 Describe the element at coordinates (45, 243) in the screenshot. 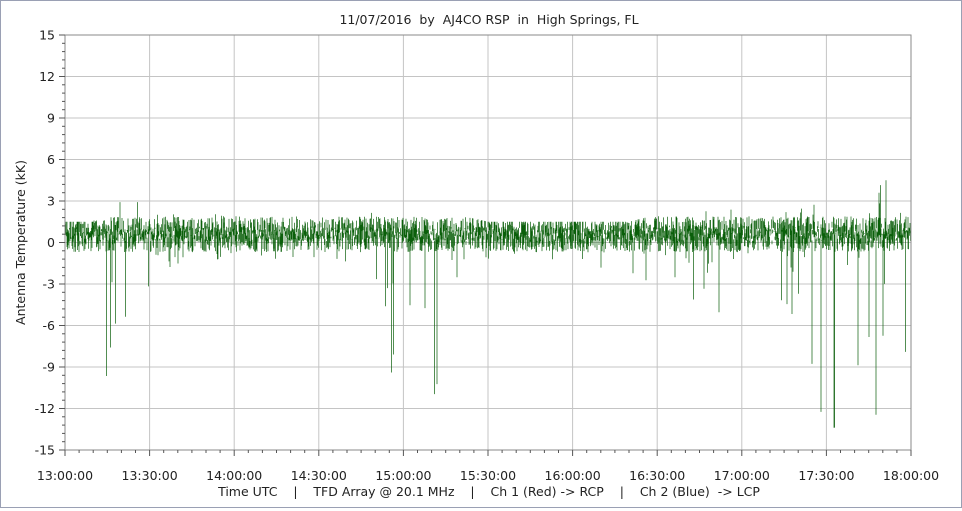

I see `y-tick-labels: 15 12 9 6 3 0 -3 -6 -9 -12 -15` at that location.